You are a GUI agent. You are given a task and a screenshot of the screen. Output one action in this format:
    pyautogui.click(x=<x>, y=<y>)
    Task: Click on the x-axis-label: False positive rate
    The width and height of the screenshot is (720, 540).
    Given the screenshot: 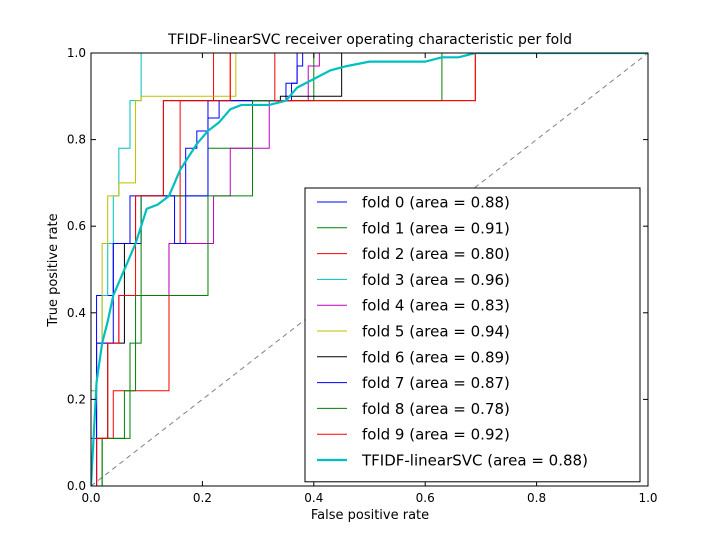 What is the action you would take?
    pyautogui.click(x=370, y=515)
    